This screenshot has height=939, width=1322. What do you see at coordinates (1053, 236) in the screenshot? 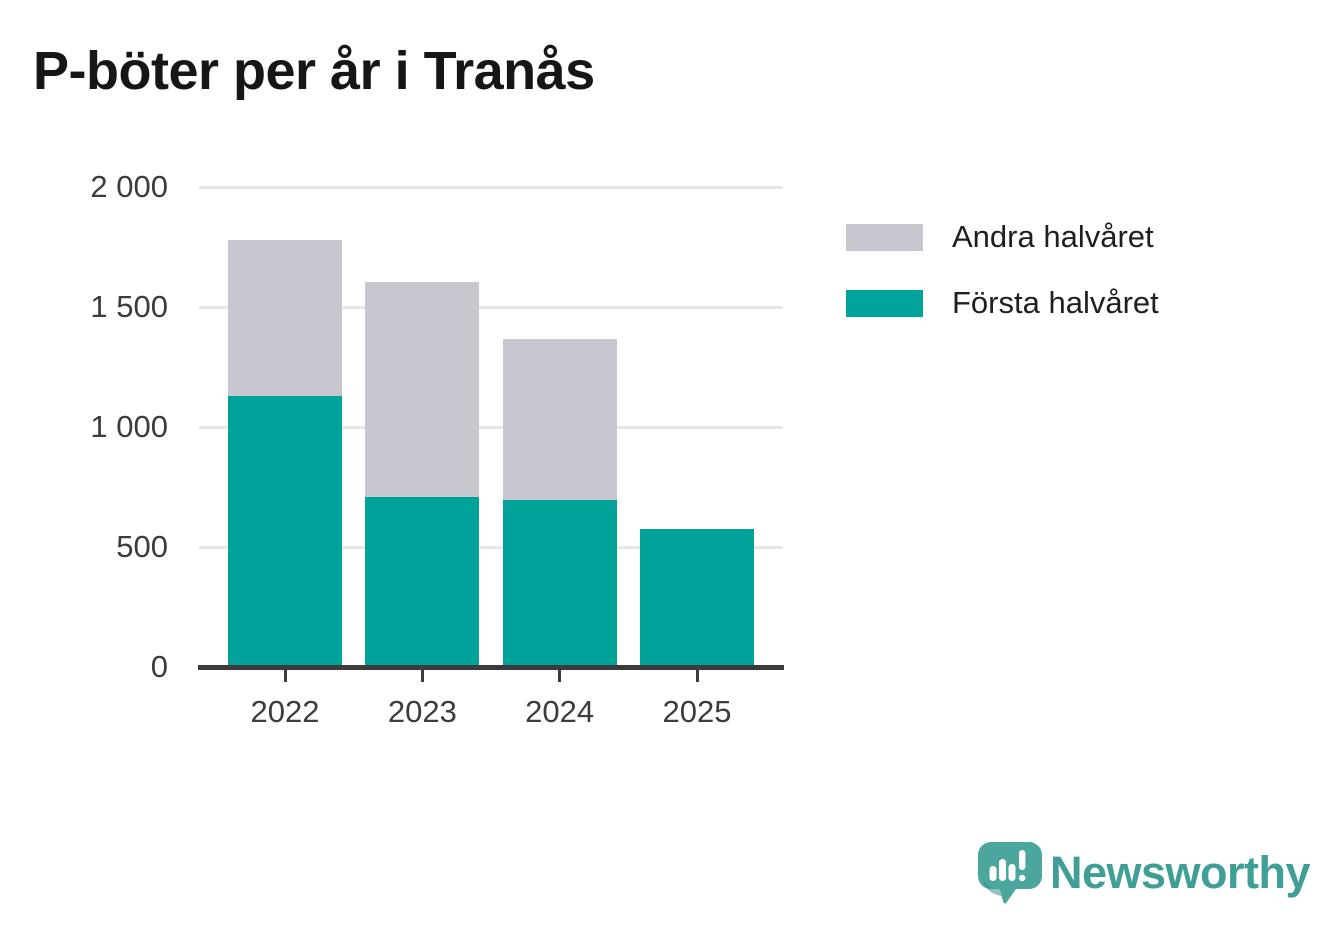
I see `legend-label-andra-halvaret: Andra halvåret` at bounding box center [1053, 236].